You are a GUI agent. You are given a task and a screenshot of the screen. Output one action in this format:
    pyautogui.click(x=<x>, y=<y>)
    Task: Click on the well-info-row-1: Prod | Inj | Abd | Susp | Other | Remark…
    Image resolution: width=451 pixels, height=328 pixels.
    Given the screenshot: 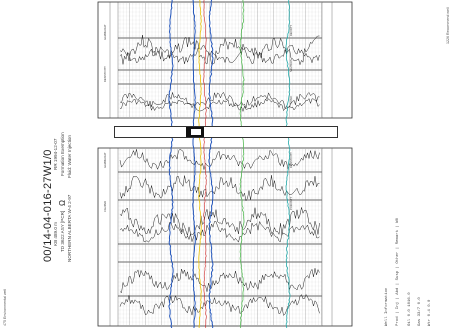 What is the action you would take?
    pyautogui.click(x=398, y=271)
    